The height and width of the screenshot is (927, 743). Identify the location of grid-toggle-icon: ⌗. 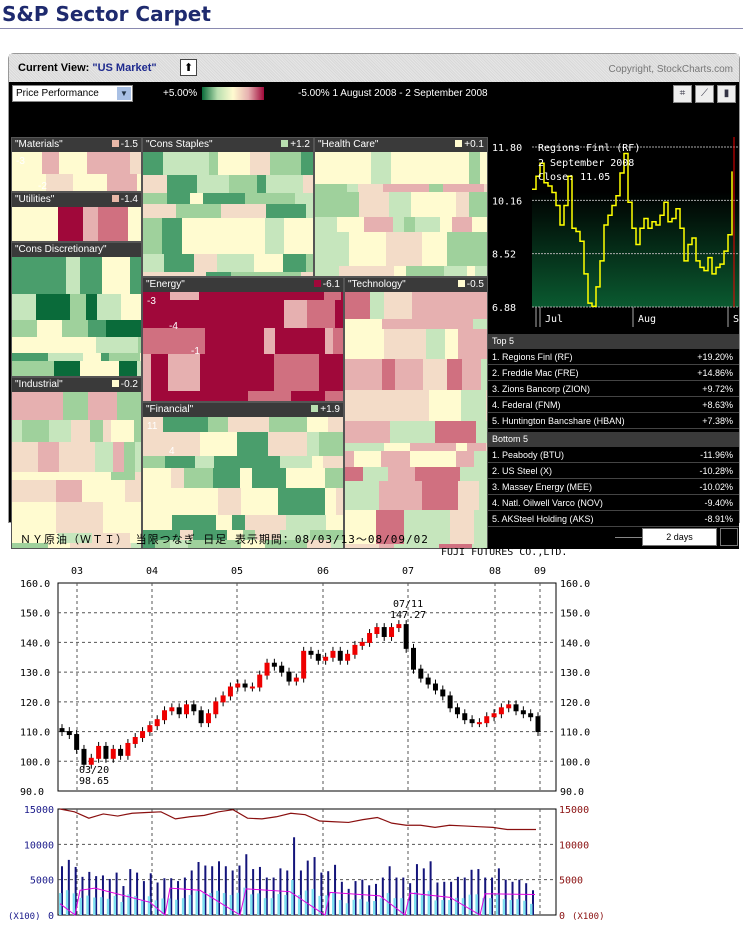
(682, 94).